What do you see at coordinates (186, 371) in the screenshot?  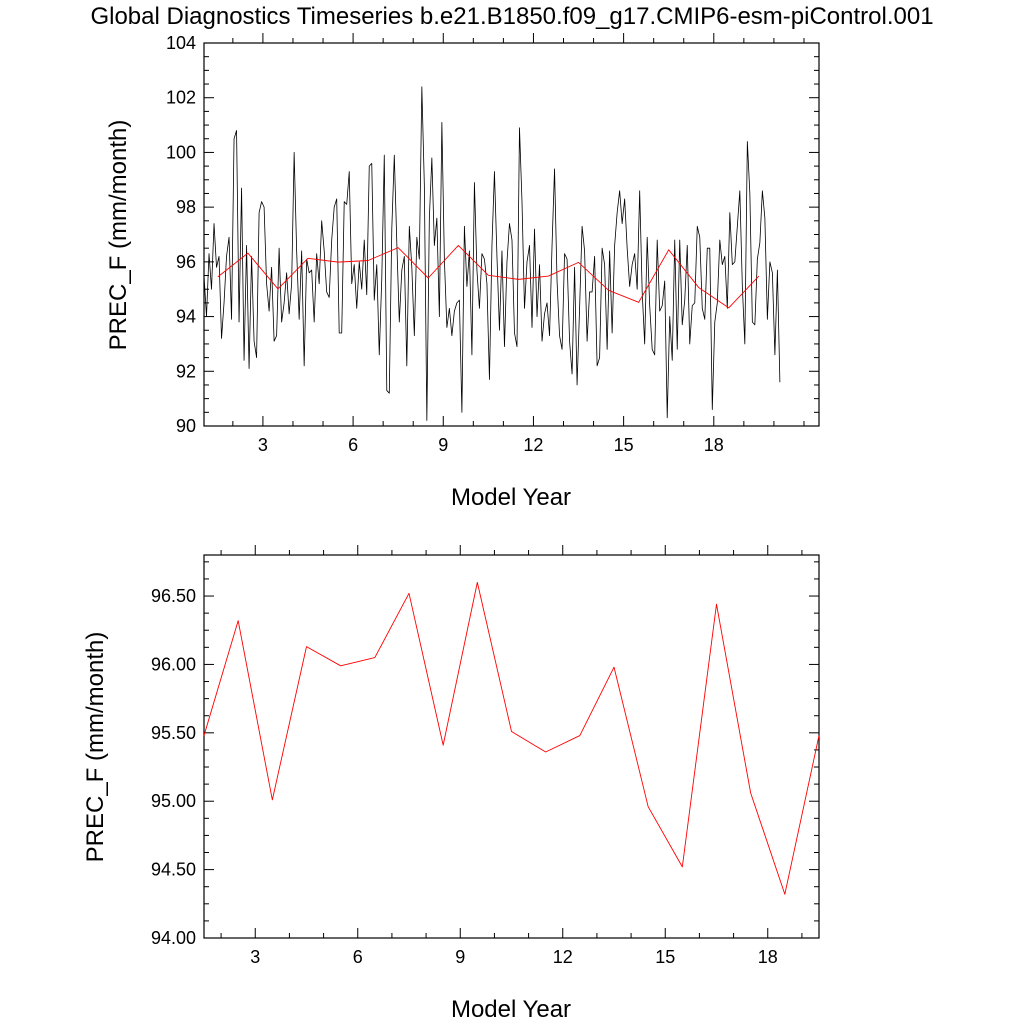 I see `top-ytick-label: 92` at bounding box center [186, 371].